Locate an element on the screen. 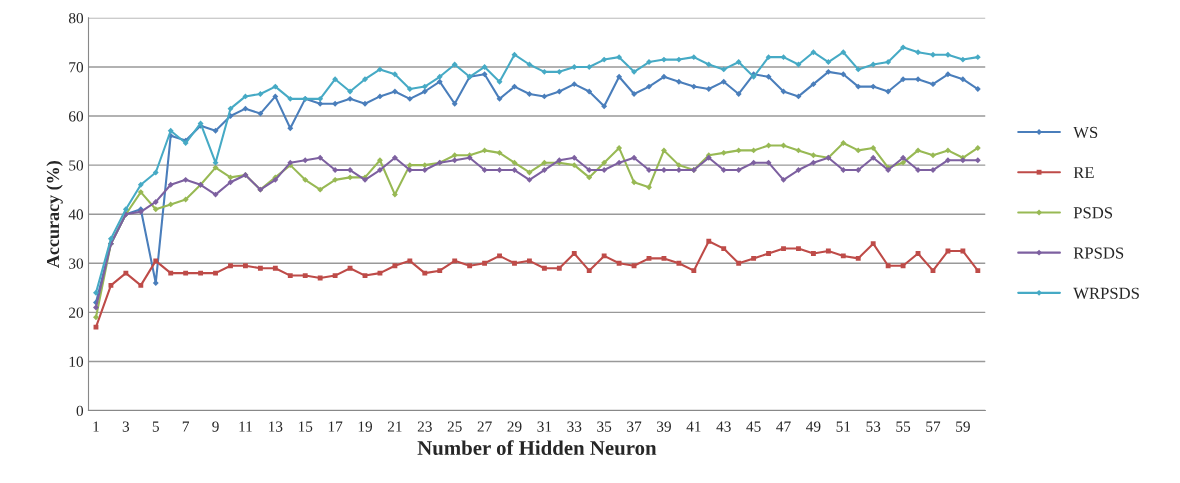 This screenshot has height=483, width=1180. y-axis-title: Accuracy (%) is located at coordinates (54, 214).